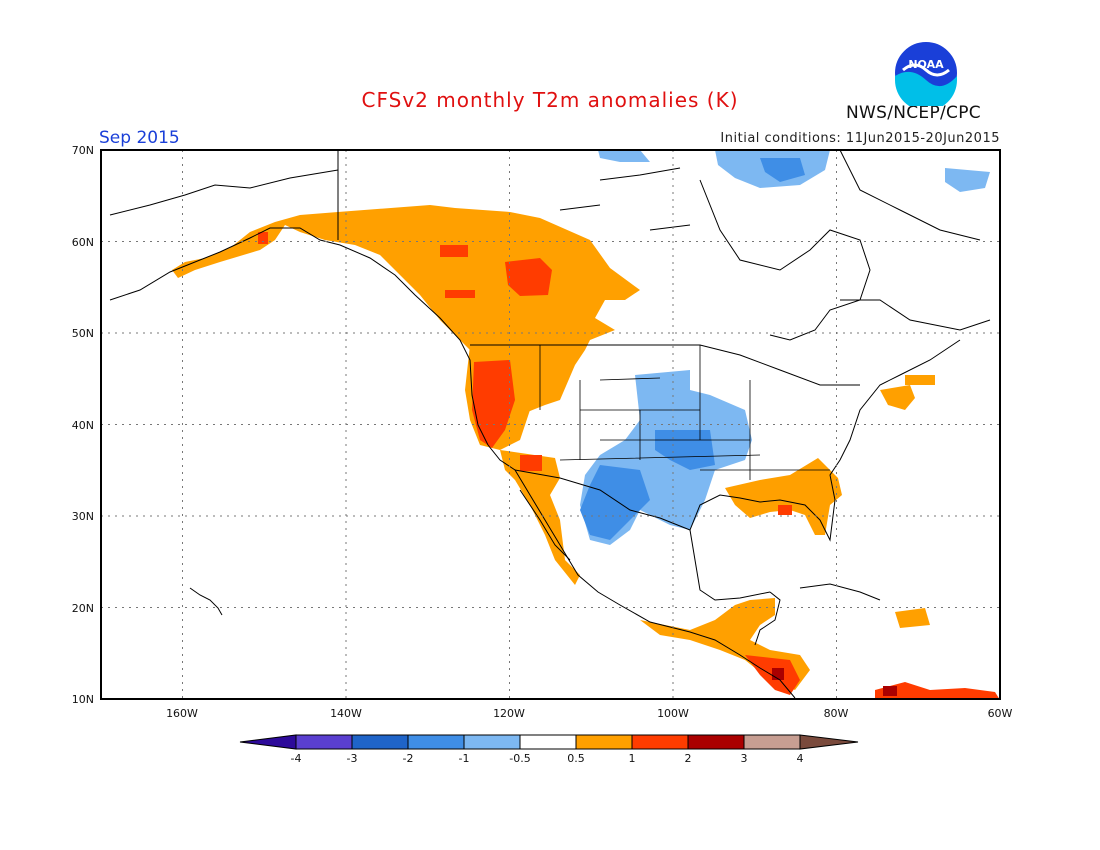  What do you see at coordinates (406, 310) in the screenshot?
I see `anomaly-region-alaska-canada` at bounding box center [406, 310].